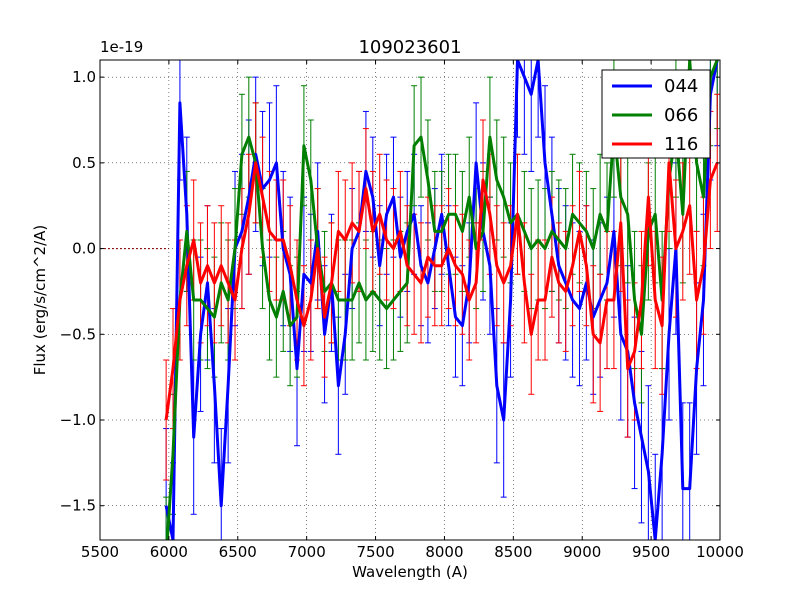 Image resolution: width=800 pixels, height=600 pixels. I want to click on chart-title: 109023601, so click(409, 47).